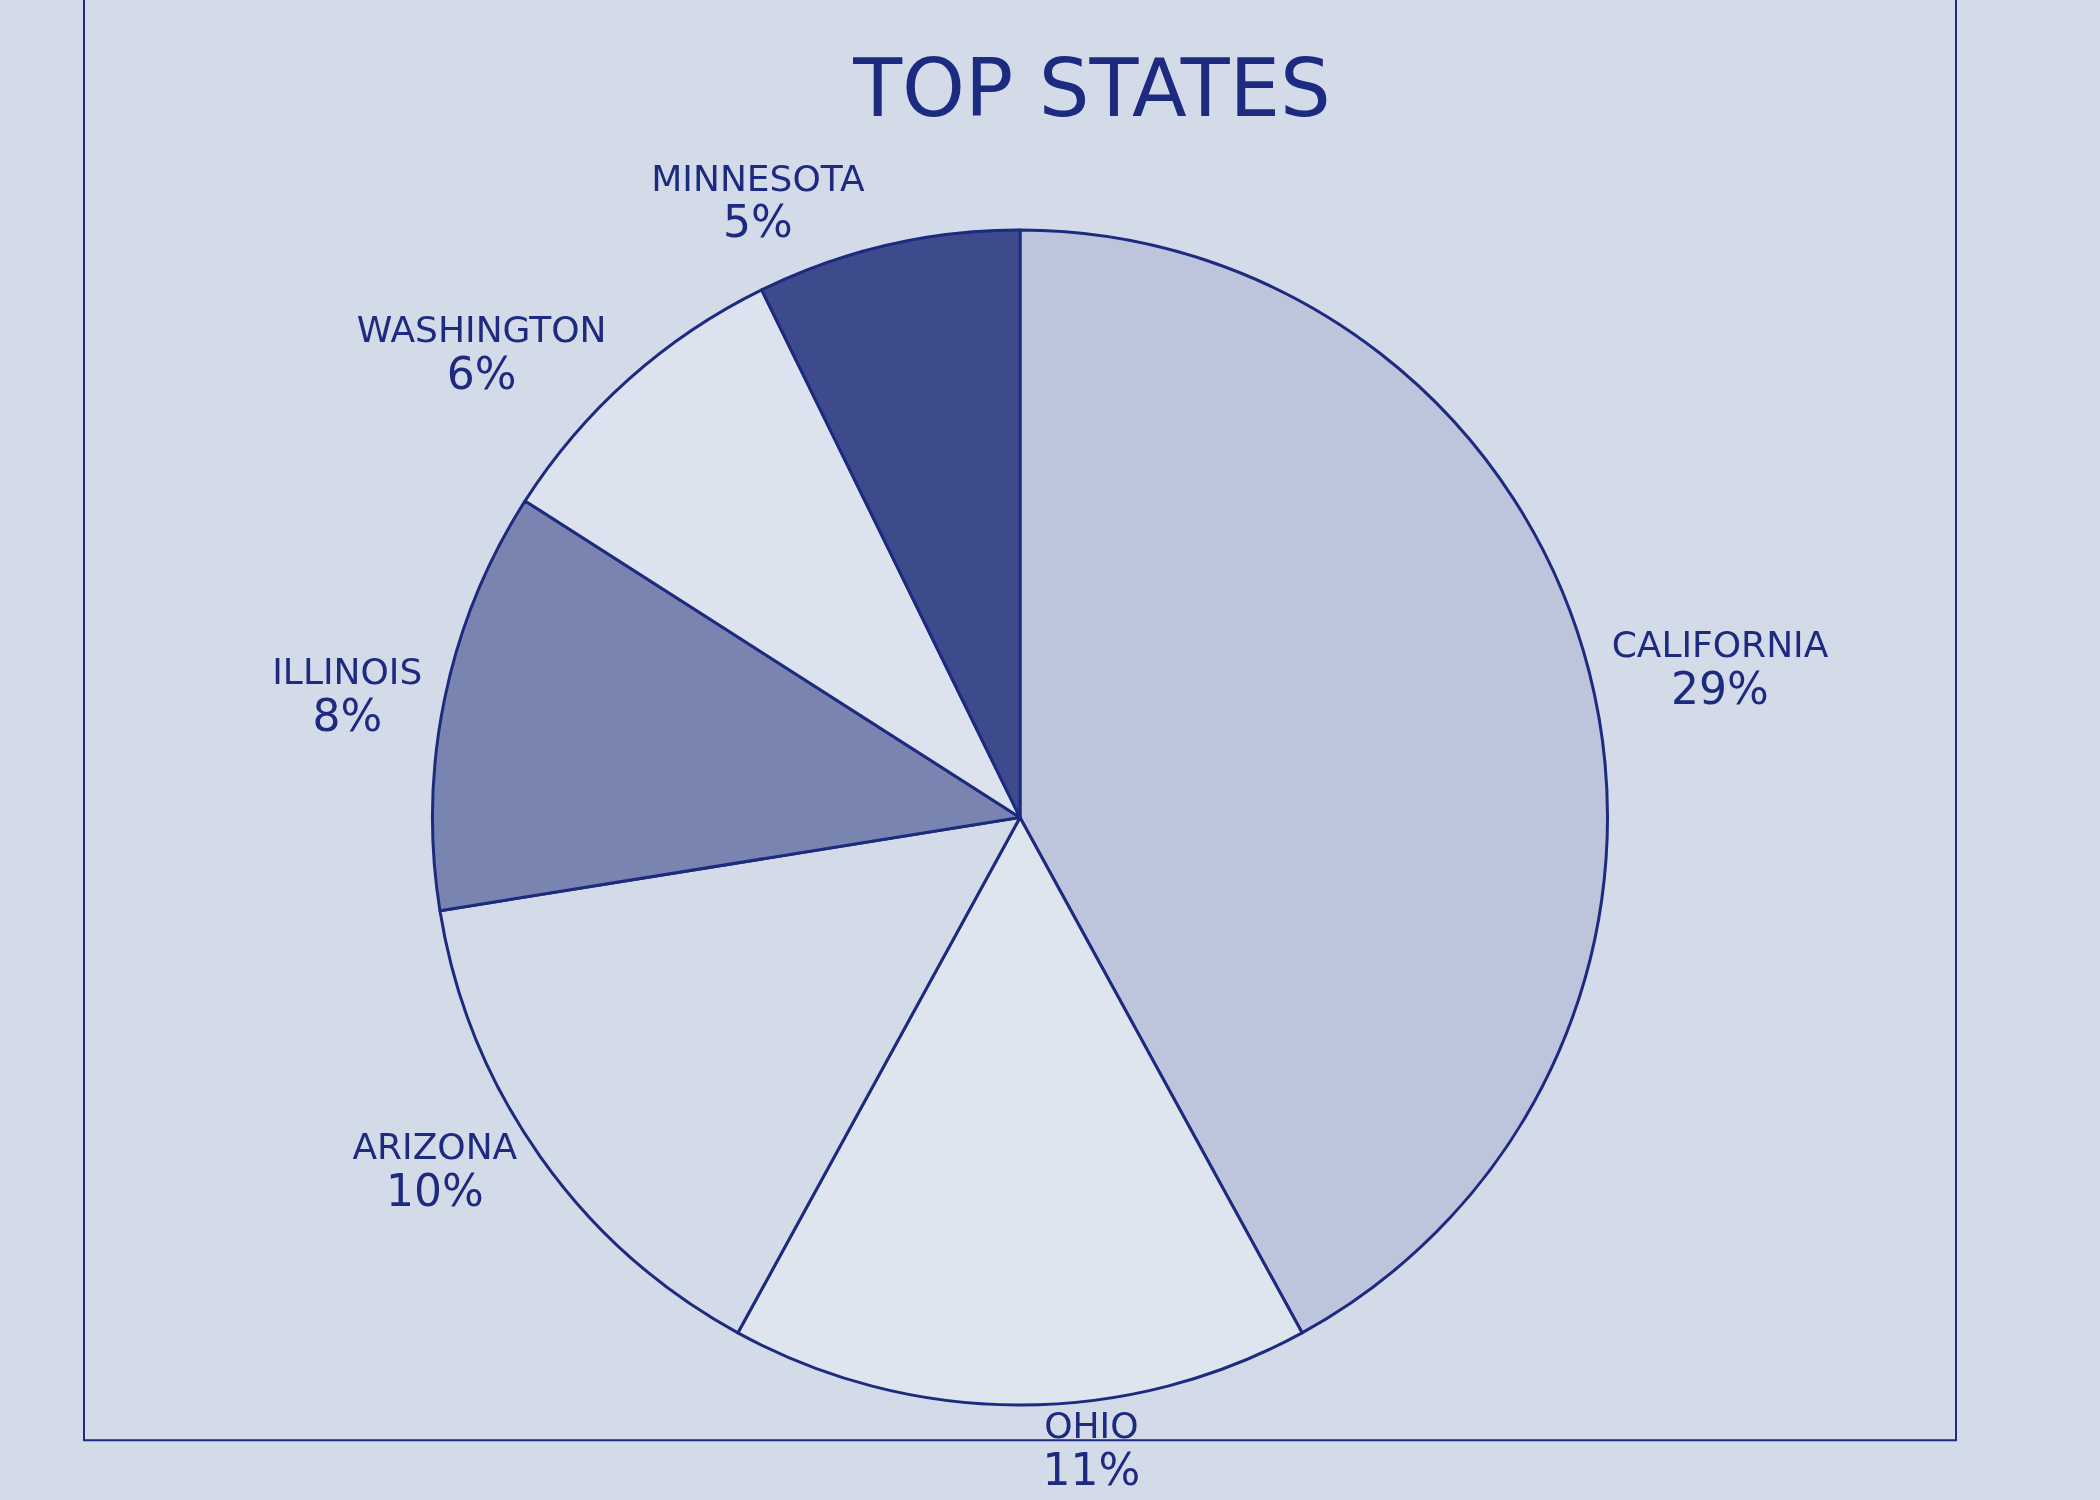 The height and width of the screenshot is (1500, 2100). I want to click on chart-title: TOP STATES, so click(1091, 88).